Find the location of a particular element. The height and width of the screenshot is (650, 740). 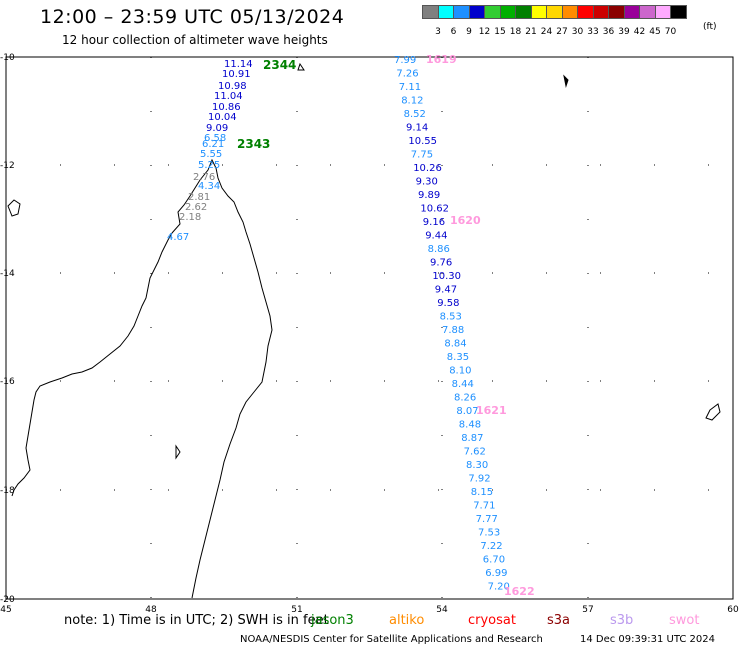

swh-value: 7.53 is located at coordinates (489, 533).